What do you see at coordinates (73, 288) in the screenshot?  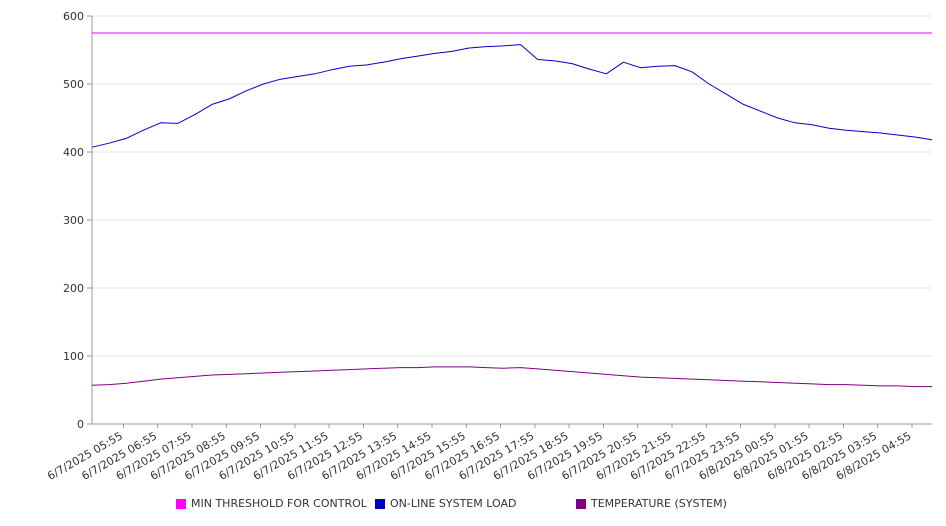 I see `y-tick-label-200: 200` at bounding box center [73, 288].